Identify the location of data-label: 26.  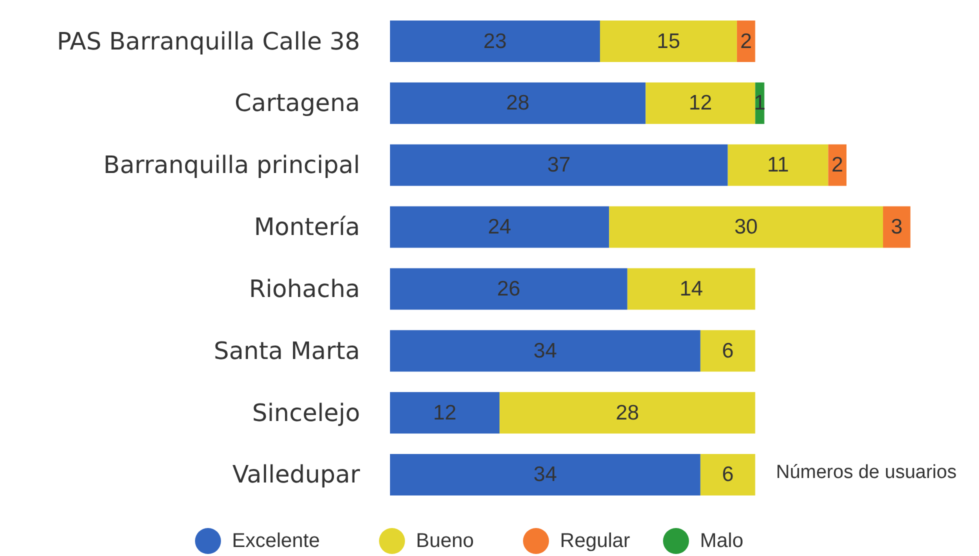
(508, 288).